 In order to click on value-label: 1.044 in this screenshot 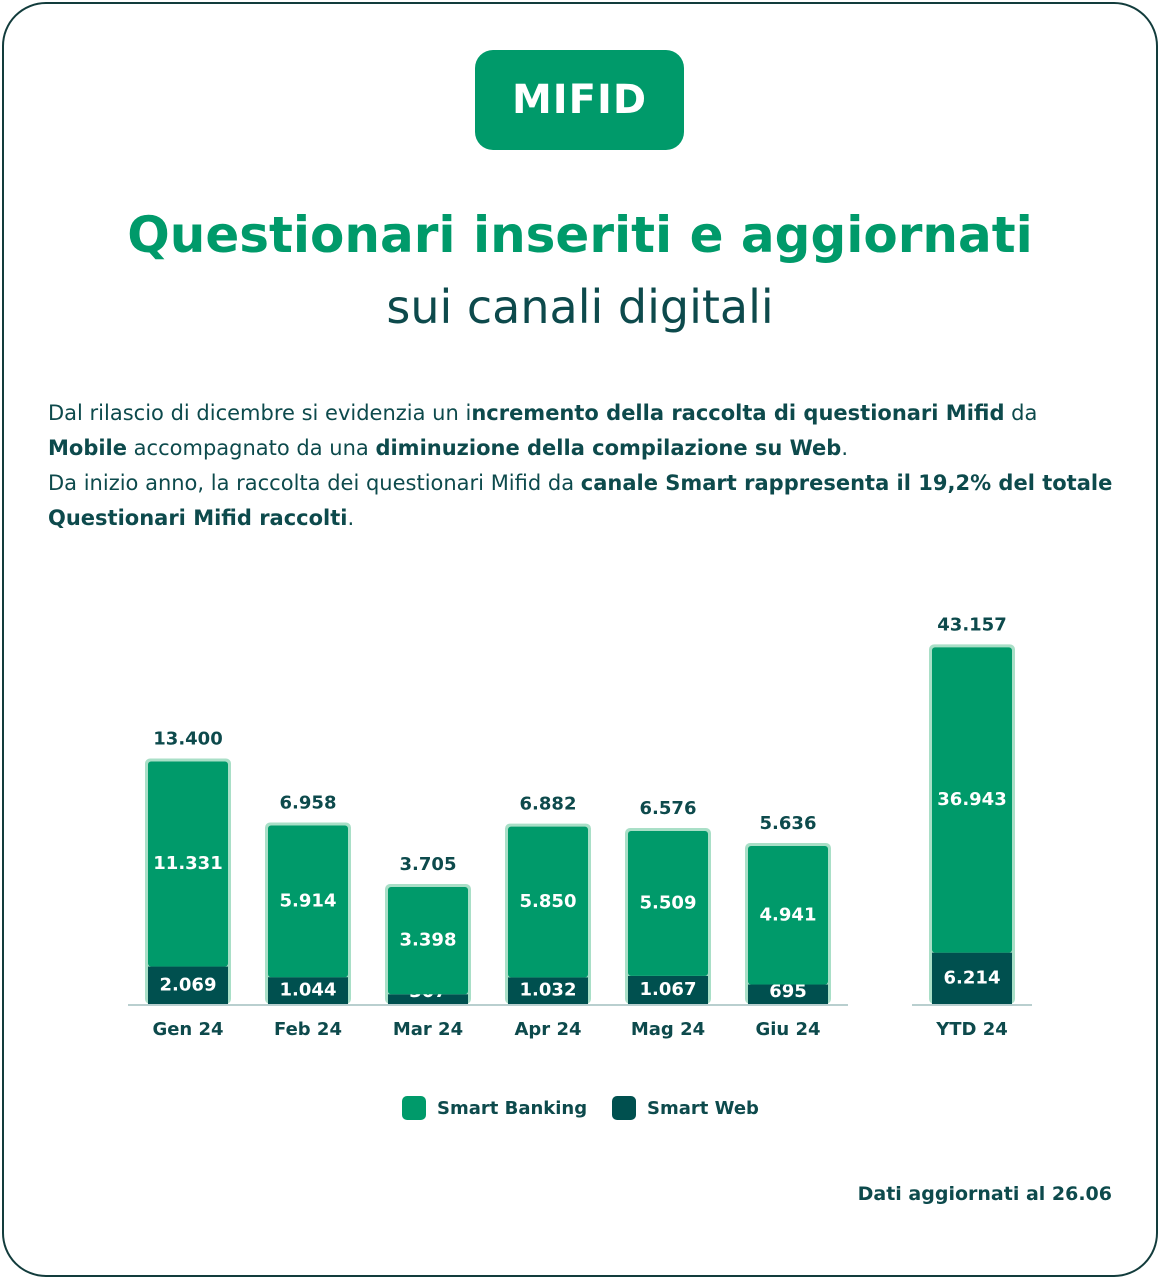, I will do `click(308, 990)`.